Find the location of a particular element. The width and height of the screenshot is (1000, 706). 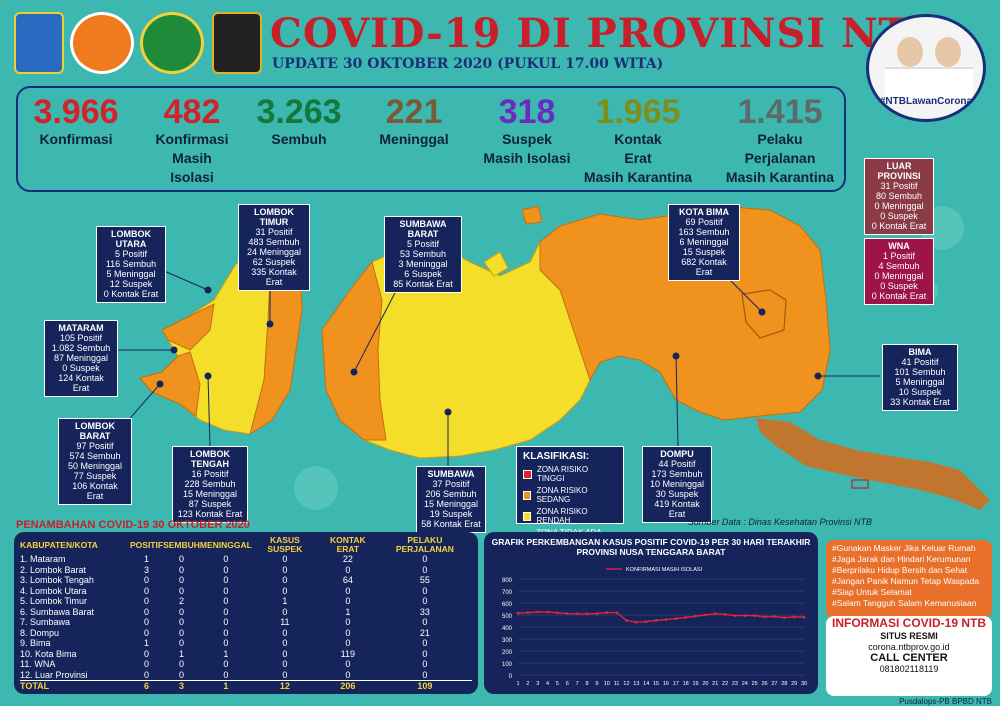

column-header: KABUPATEN/KOTA is located at coordinates (59, 544).